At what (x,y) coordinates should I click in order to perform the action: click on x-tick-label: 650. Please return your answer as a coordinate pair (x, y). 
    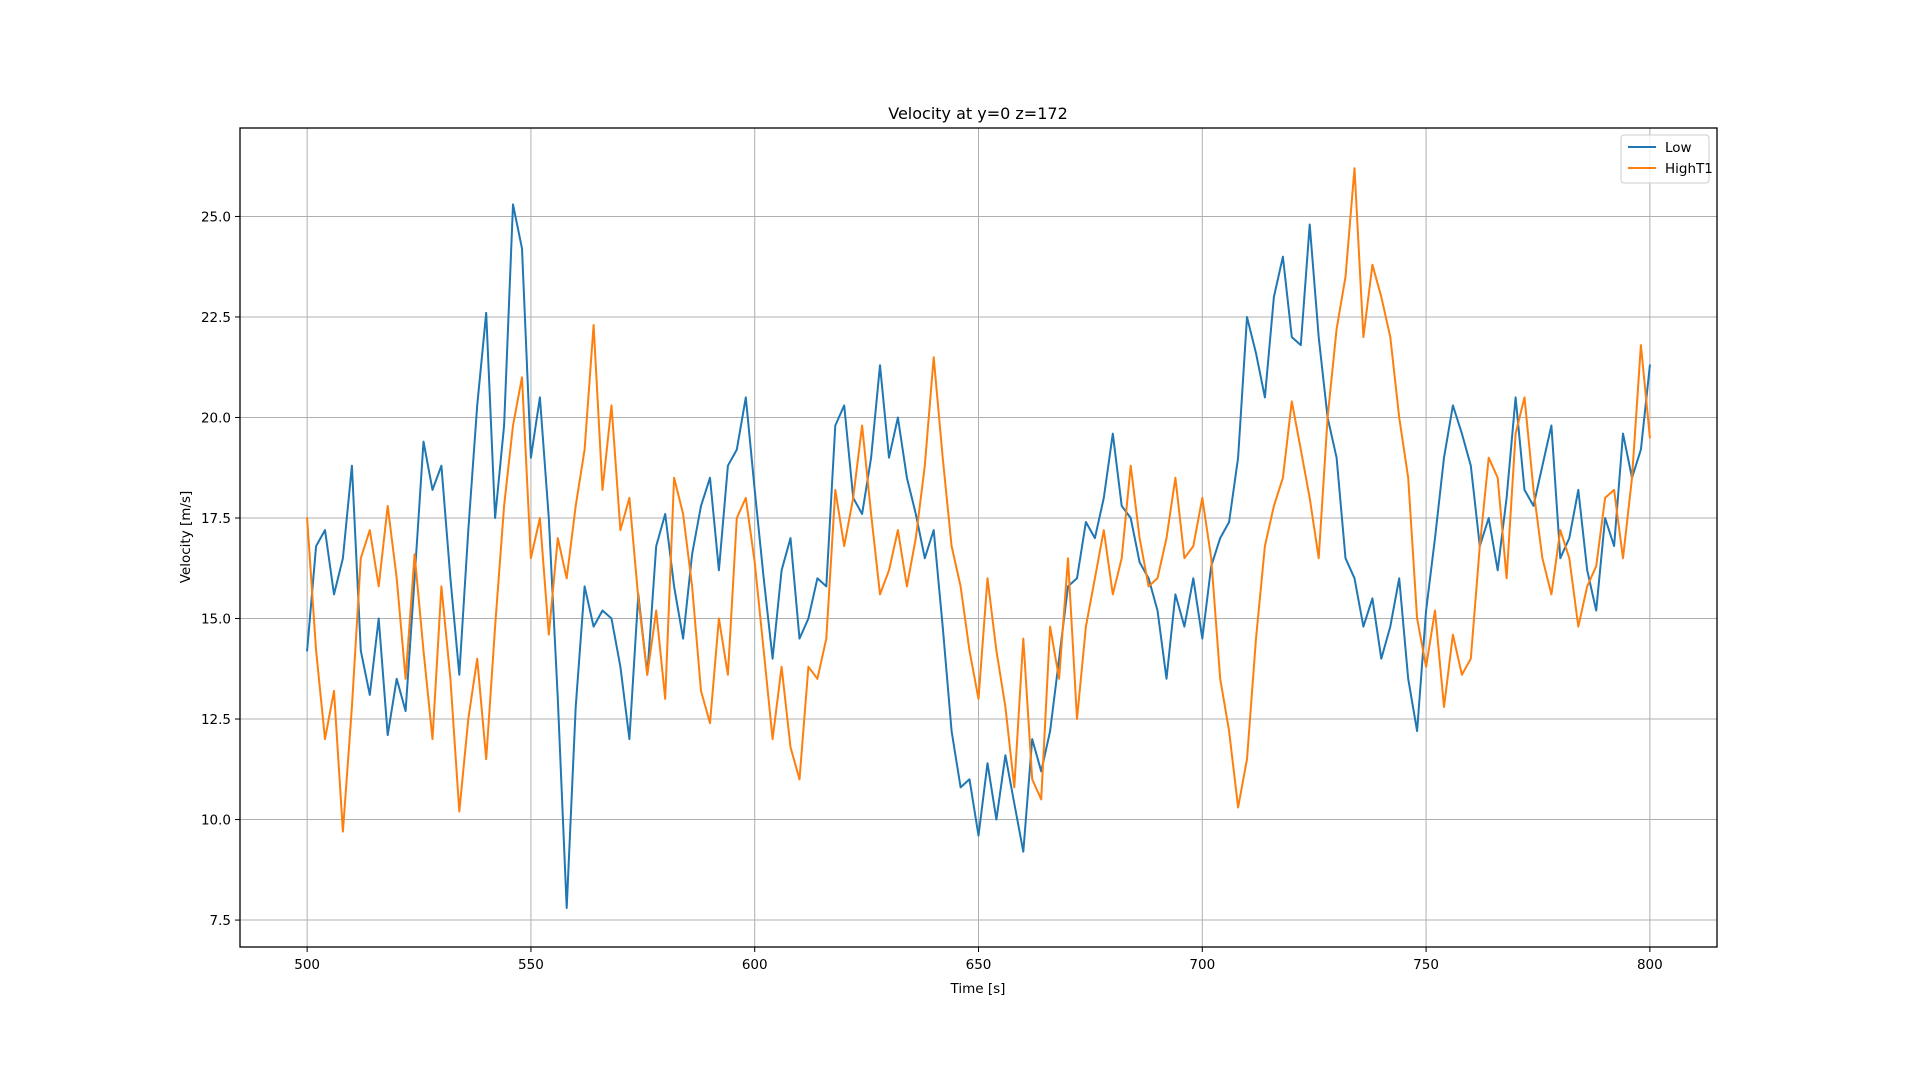
    Looking at the image, I should click on (979, 965).